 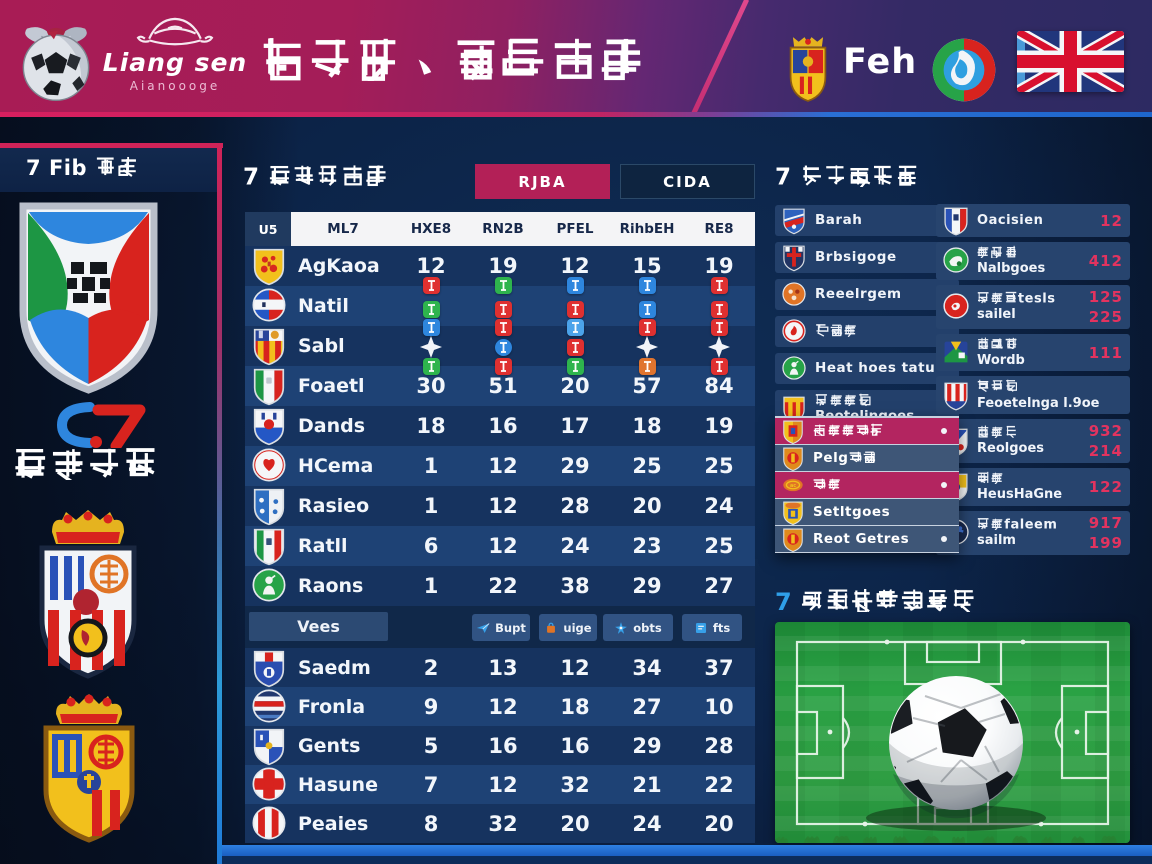 I want to click on table-row-ratll: Ratll 6 12 24 23 25, so click(x=500, y=546).